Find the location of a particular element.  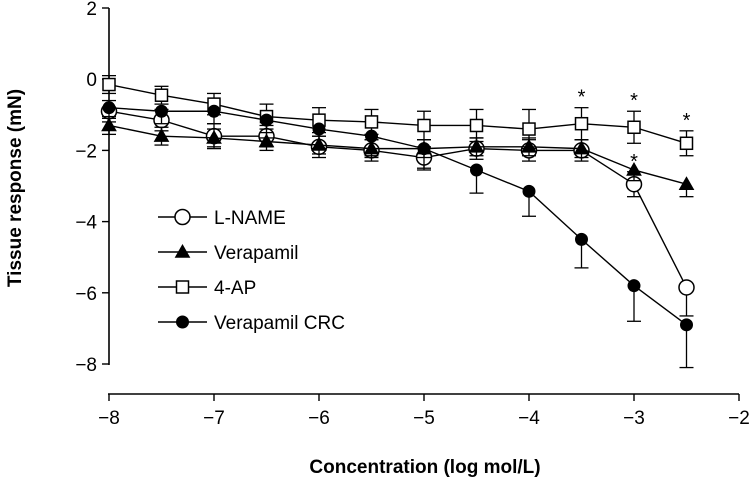

y-tick-label: −6 is located at coordinates (86, 294).